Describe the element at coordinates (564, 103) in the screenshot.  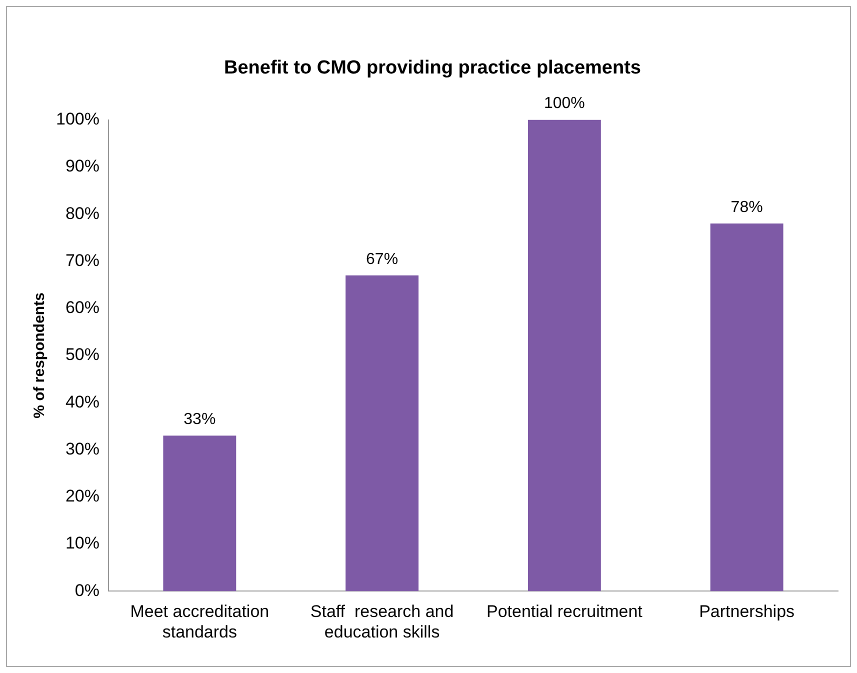
I see `data-label: 100%` at that location.